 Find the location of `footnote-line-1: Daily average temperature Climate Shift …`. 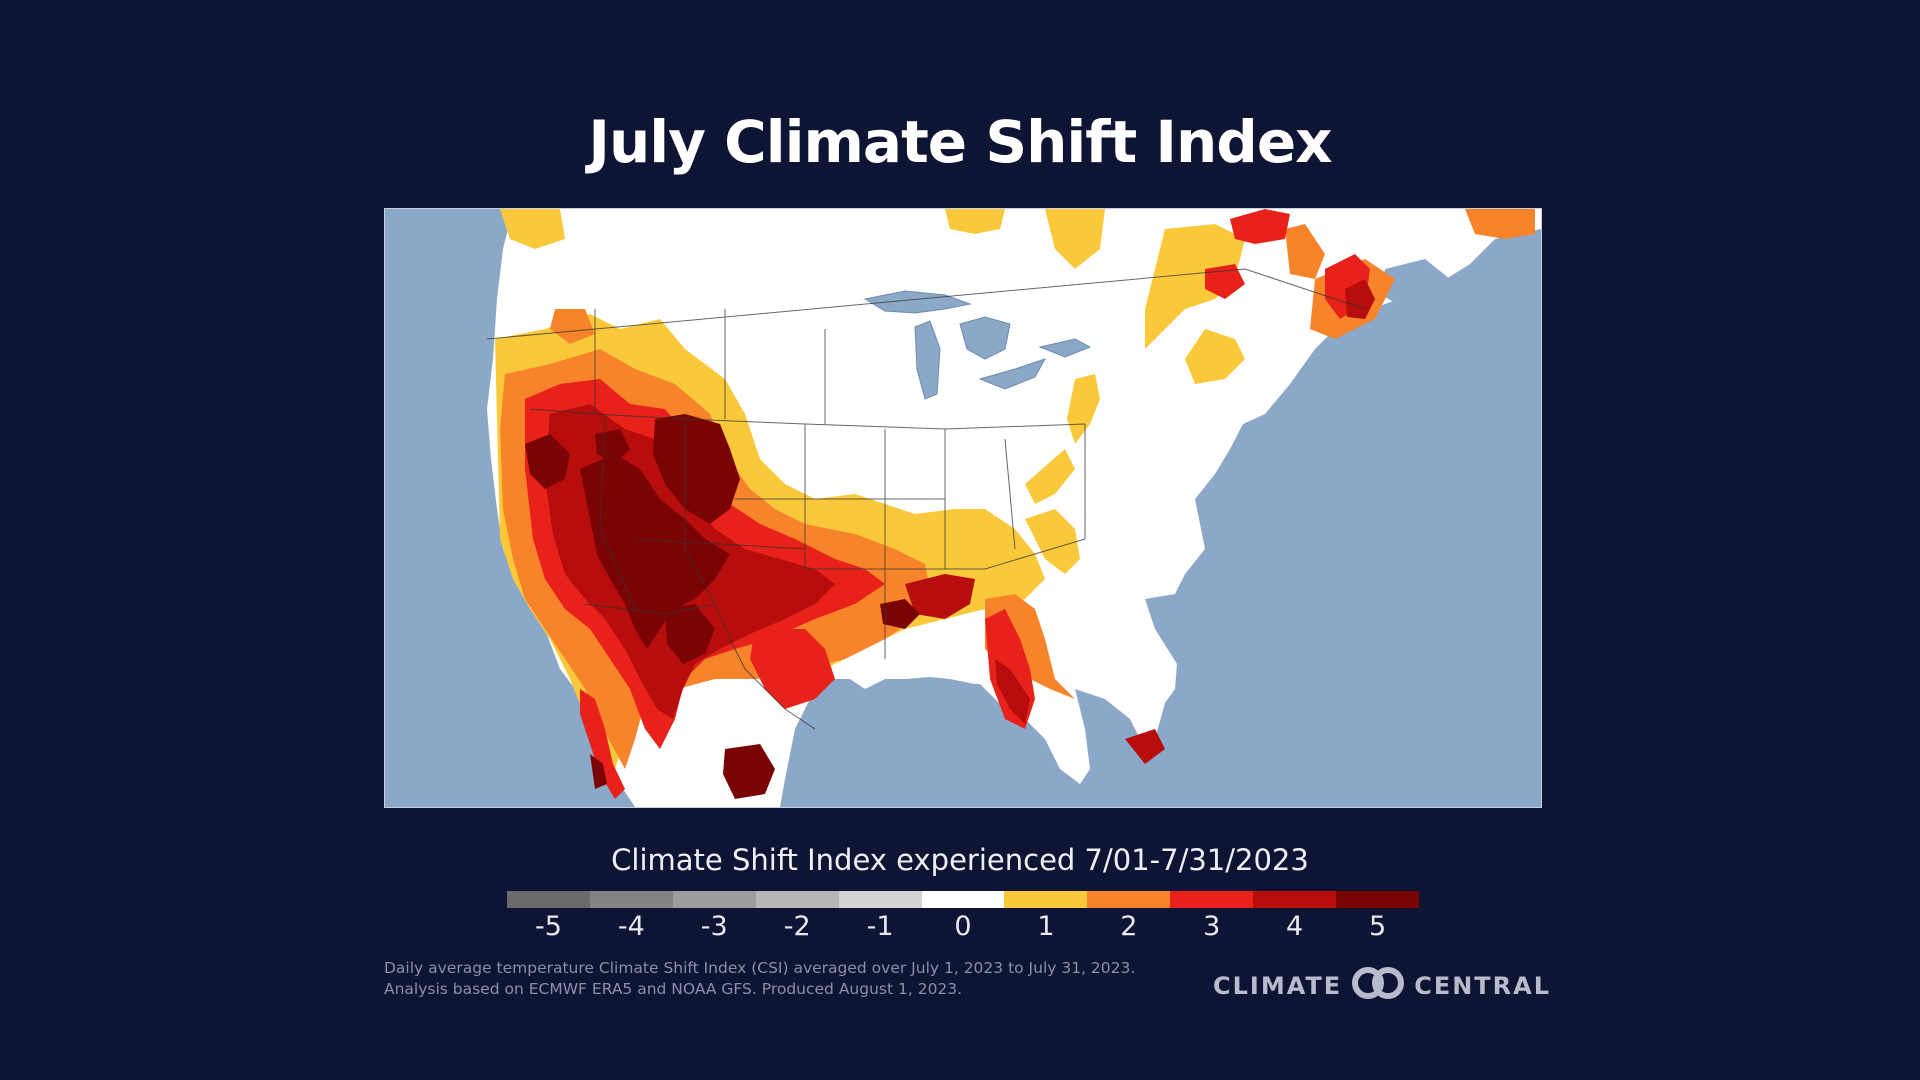

footnote-line-1: Daily average temperature Climate Shift … is located at coordinates (760, 968).